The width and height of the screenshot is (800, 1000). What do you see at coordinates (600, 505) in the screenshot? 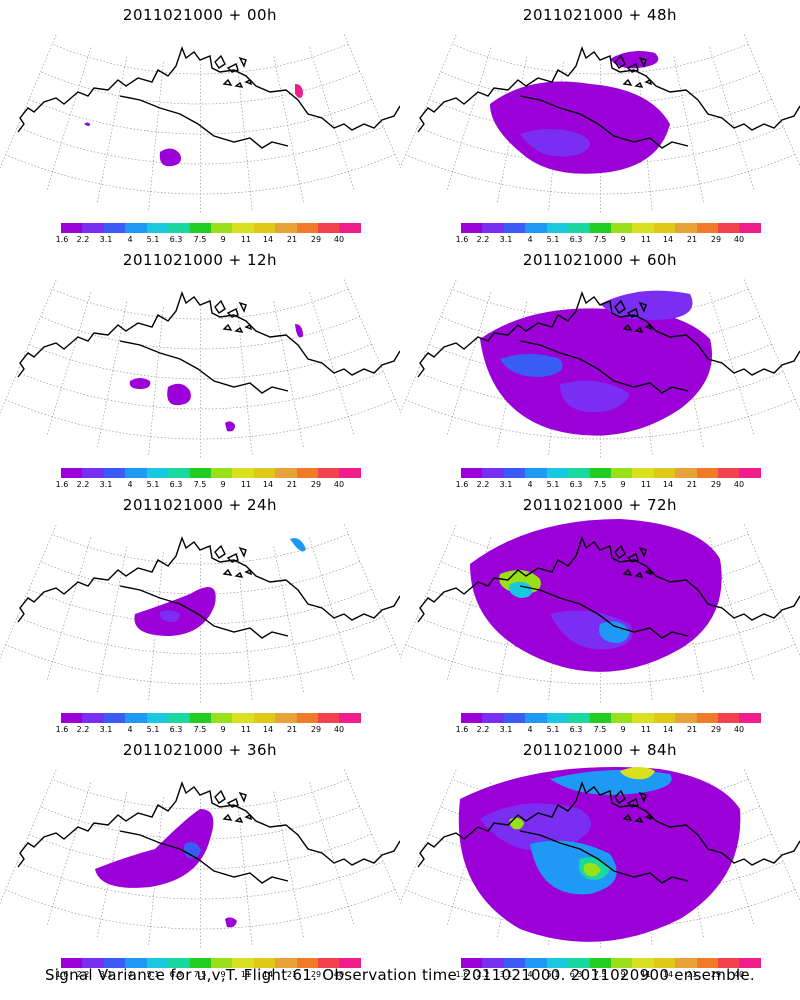
I see `panel-title: 2011021000 + 72h` at bounding box center [600, 505].